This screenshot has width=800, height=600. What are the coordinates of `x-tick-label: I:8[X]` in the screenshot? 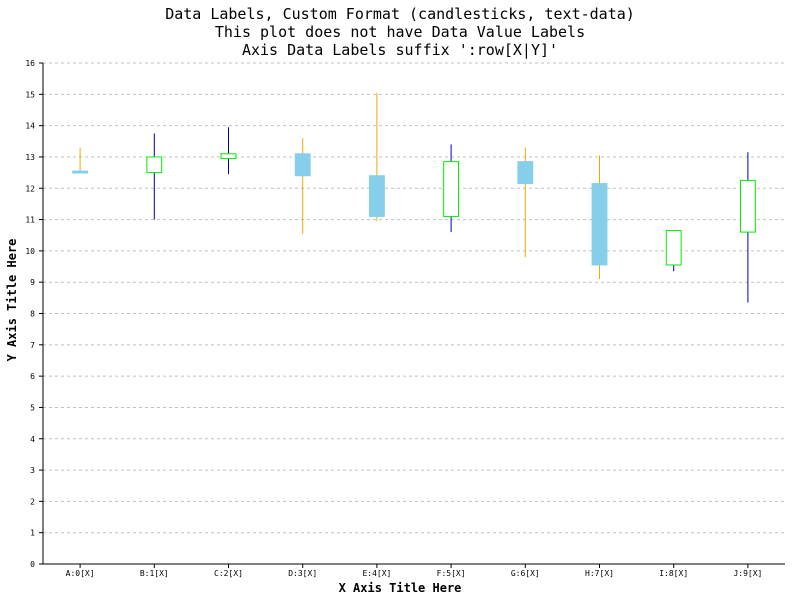 It's located at (673, 573).